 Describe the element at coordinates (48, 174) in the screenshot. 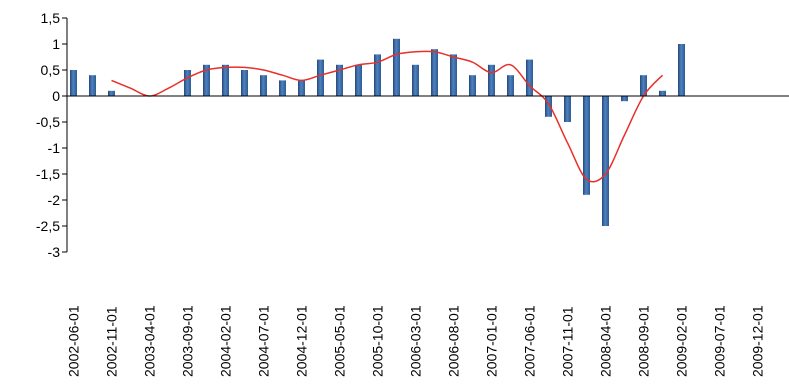

I see `y-tick-label: -1,5` at that location.